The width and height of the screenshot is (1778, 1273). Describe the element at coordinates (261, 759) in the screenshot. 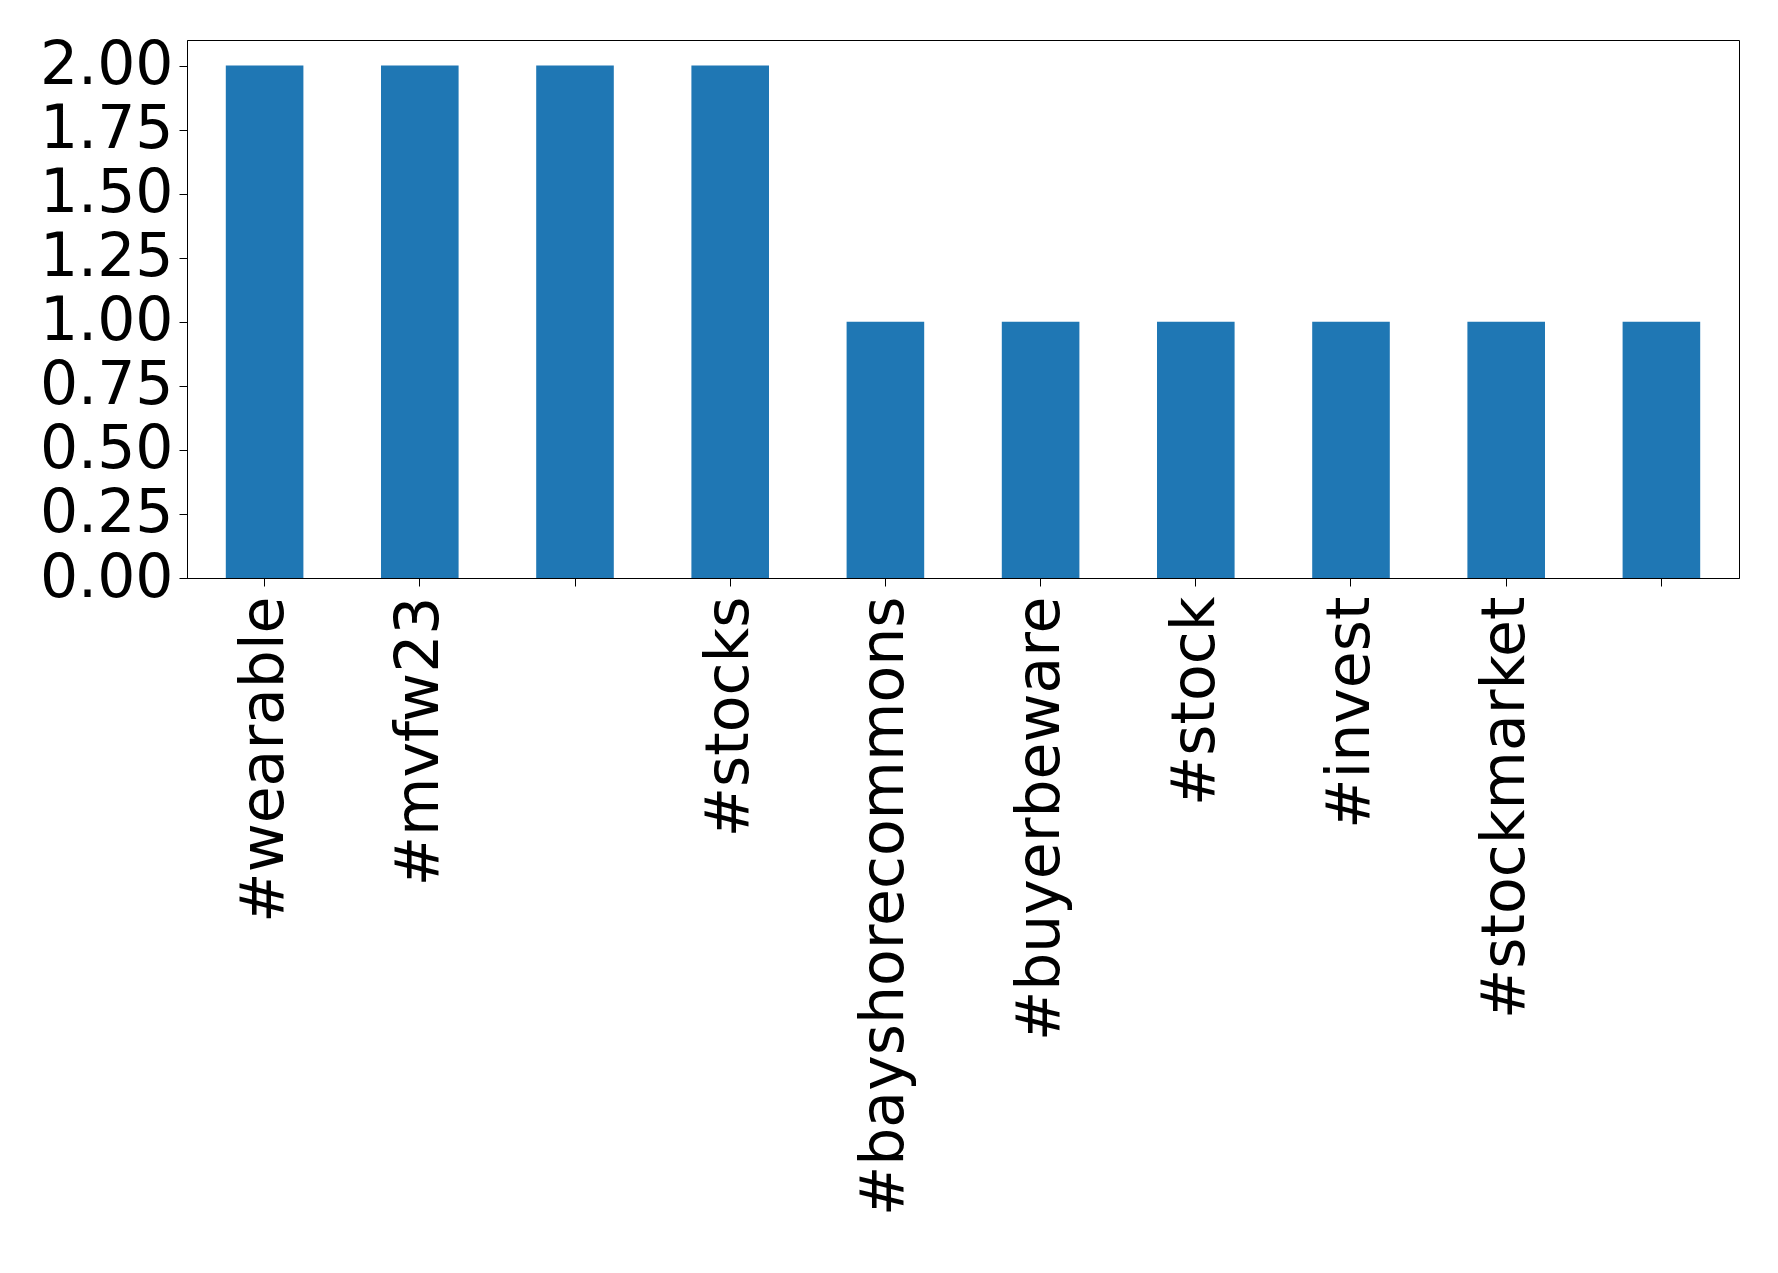

I see `x-tick-label: #wearable` at that location.